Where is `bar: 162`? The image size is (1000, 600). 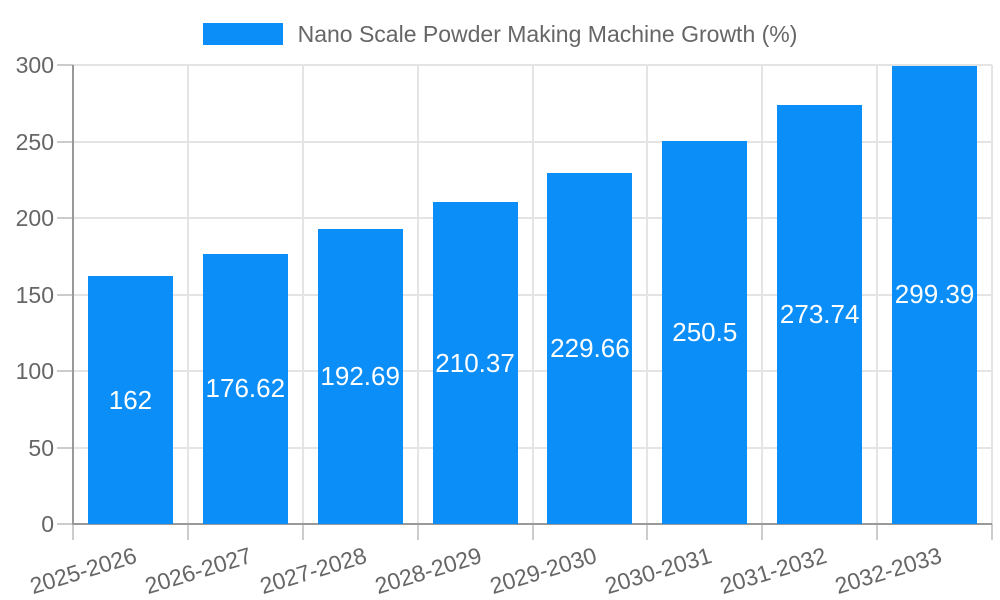 bar: 162 is located at coordinates (130, 400).